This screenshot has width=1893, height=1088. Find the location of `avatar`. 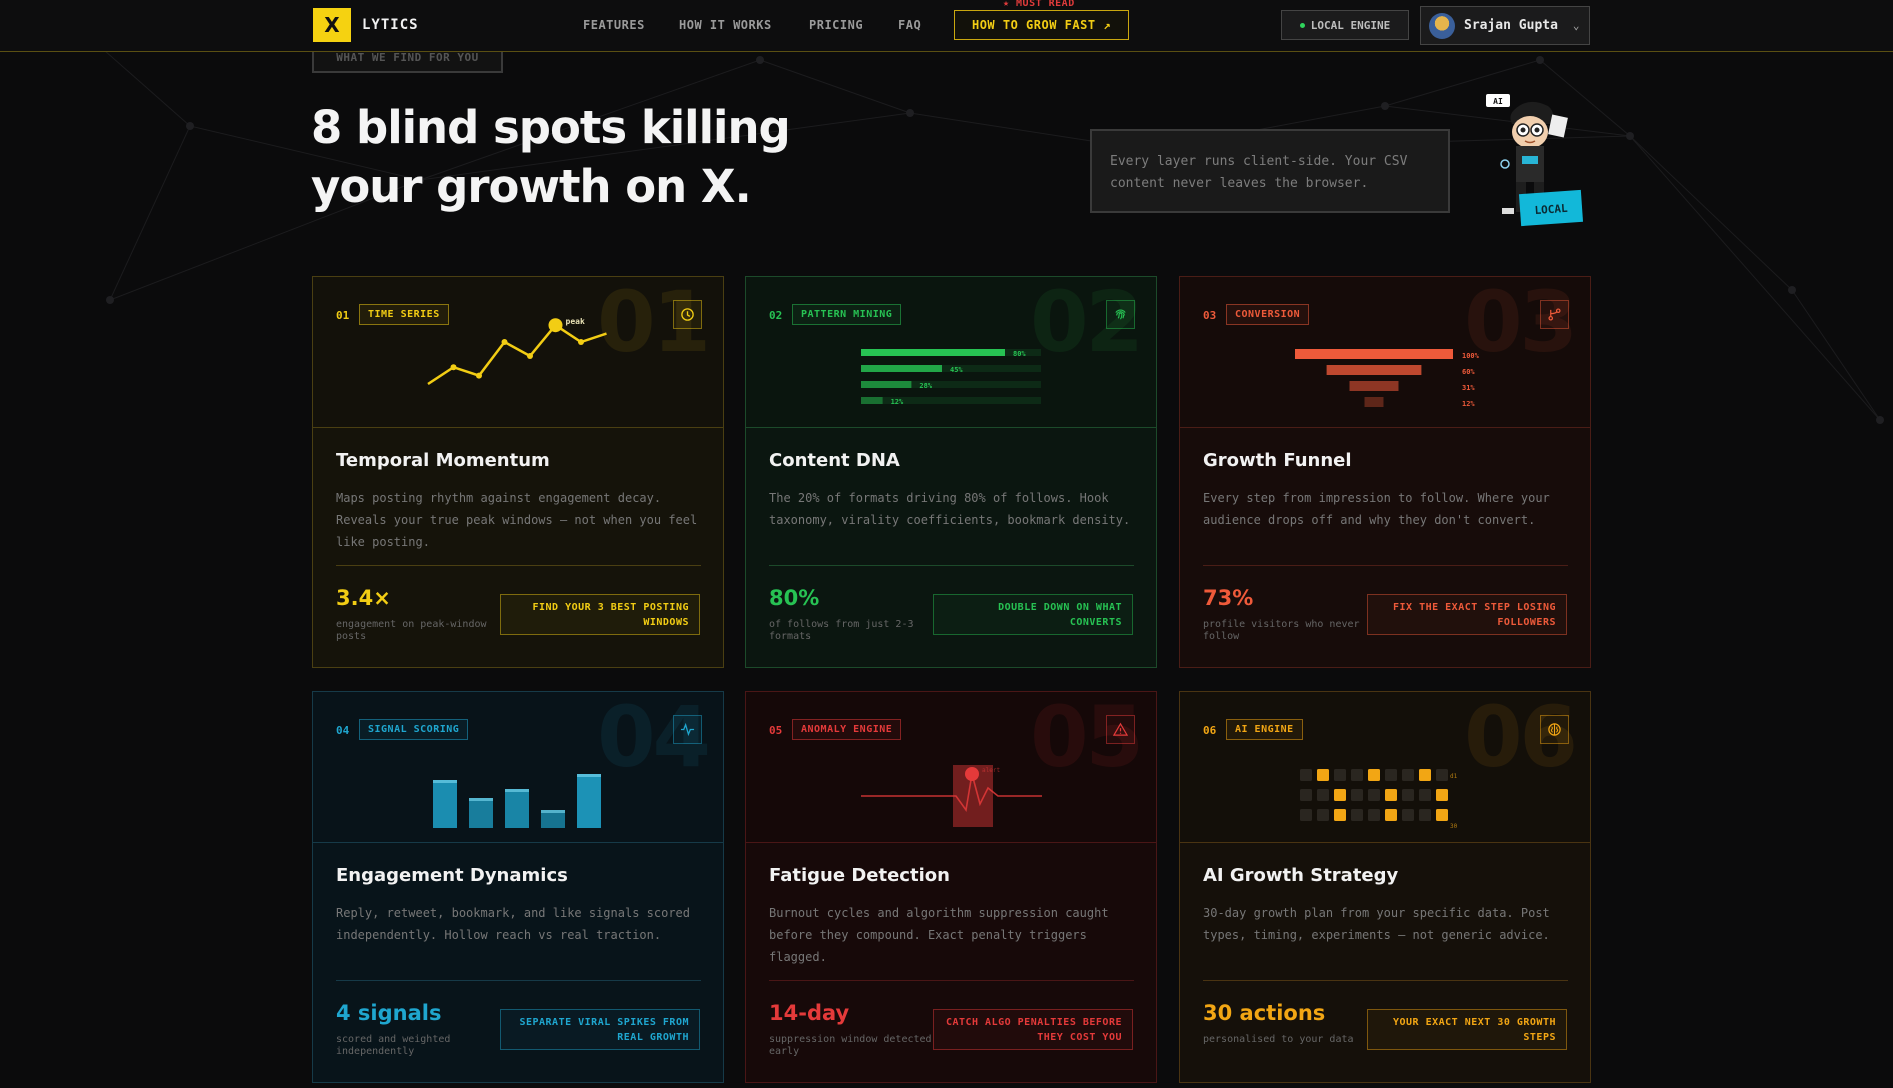

avatar is located at coordinates (1442, 25).